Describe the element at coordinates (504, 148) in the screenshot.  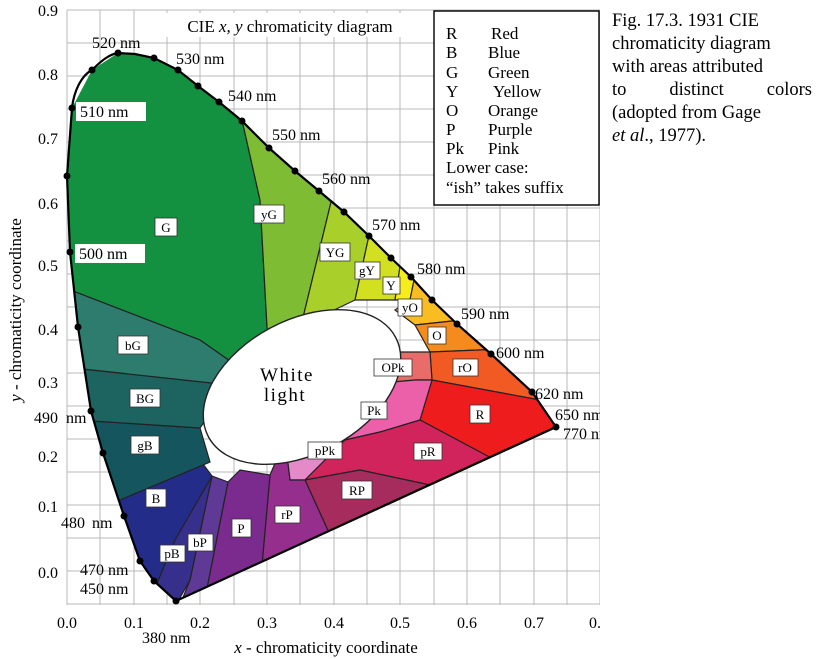
I see `legend-name-pink: Pink` at that location.